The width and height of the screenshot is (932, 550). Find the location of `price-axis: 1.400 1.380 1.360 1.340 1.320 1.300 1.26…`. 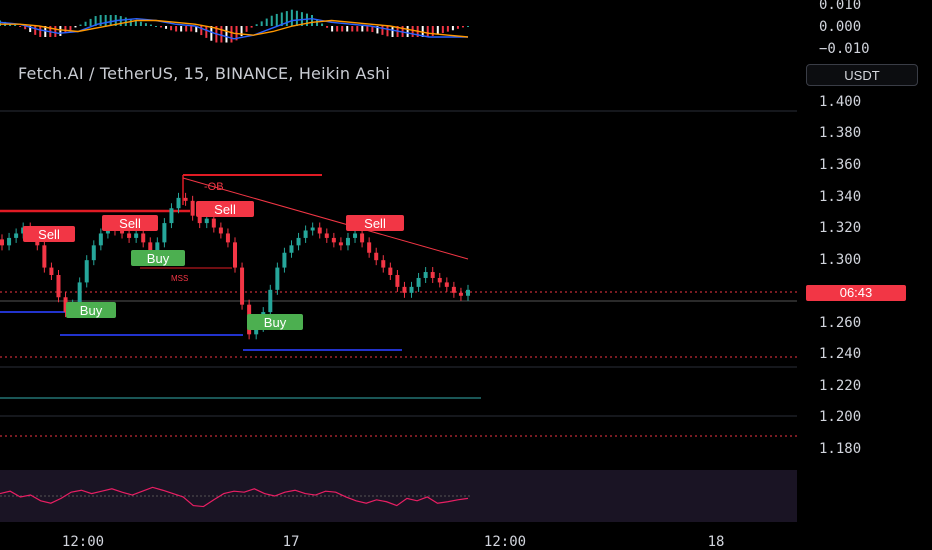

price-axis: 1.400 1.380 1.360 1.340 1.320 1.300 1.26… is located at coordinates (840, 275).